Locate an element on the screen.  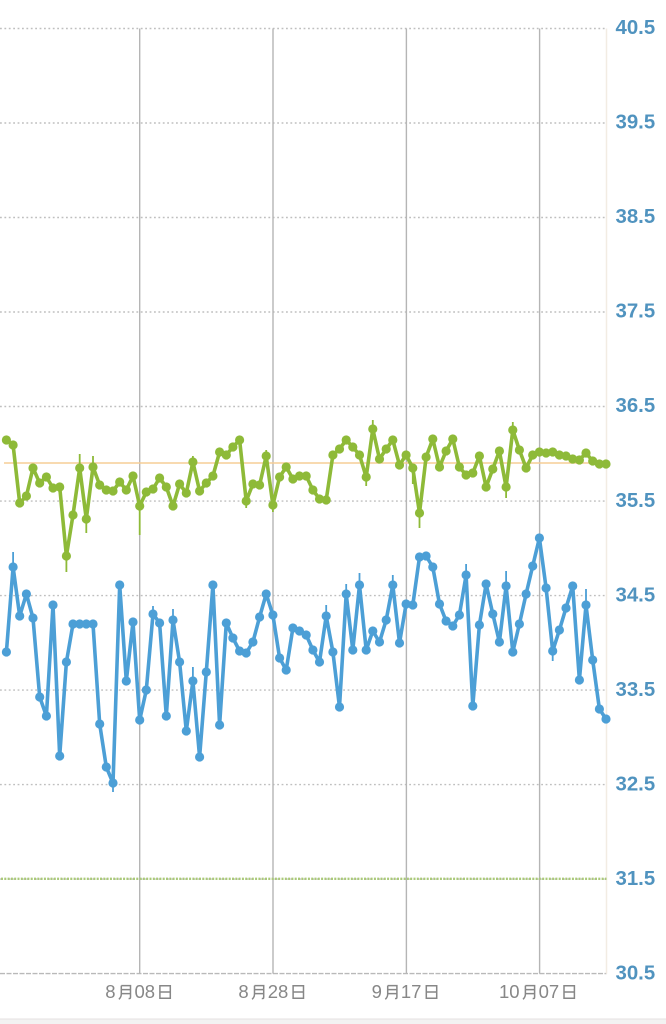
svg-text: 10 is located at coordinates (509, 991).